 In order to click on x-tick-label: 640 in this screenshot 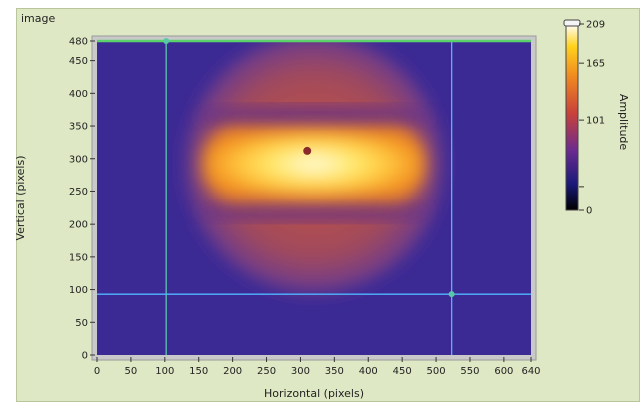, I will do `click(530, 371)`.